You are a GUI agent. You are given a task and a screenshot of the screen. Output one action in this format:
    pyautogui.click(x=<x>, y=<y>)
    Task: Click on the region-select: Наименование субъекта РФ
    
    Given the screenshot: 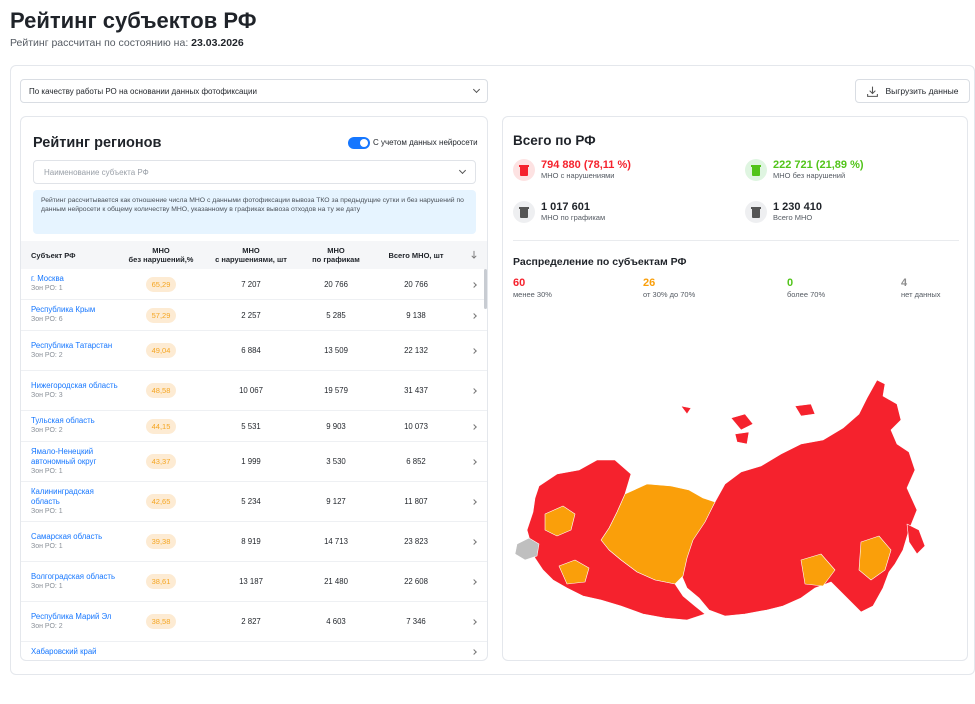 What is the action you would take?
    pyautogui.click(x=254, y=172)
    